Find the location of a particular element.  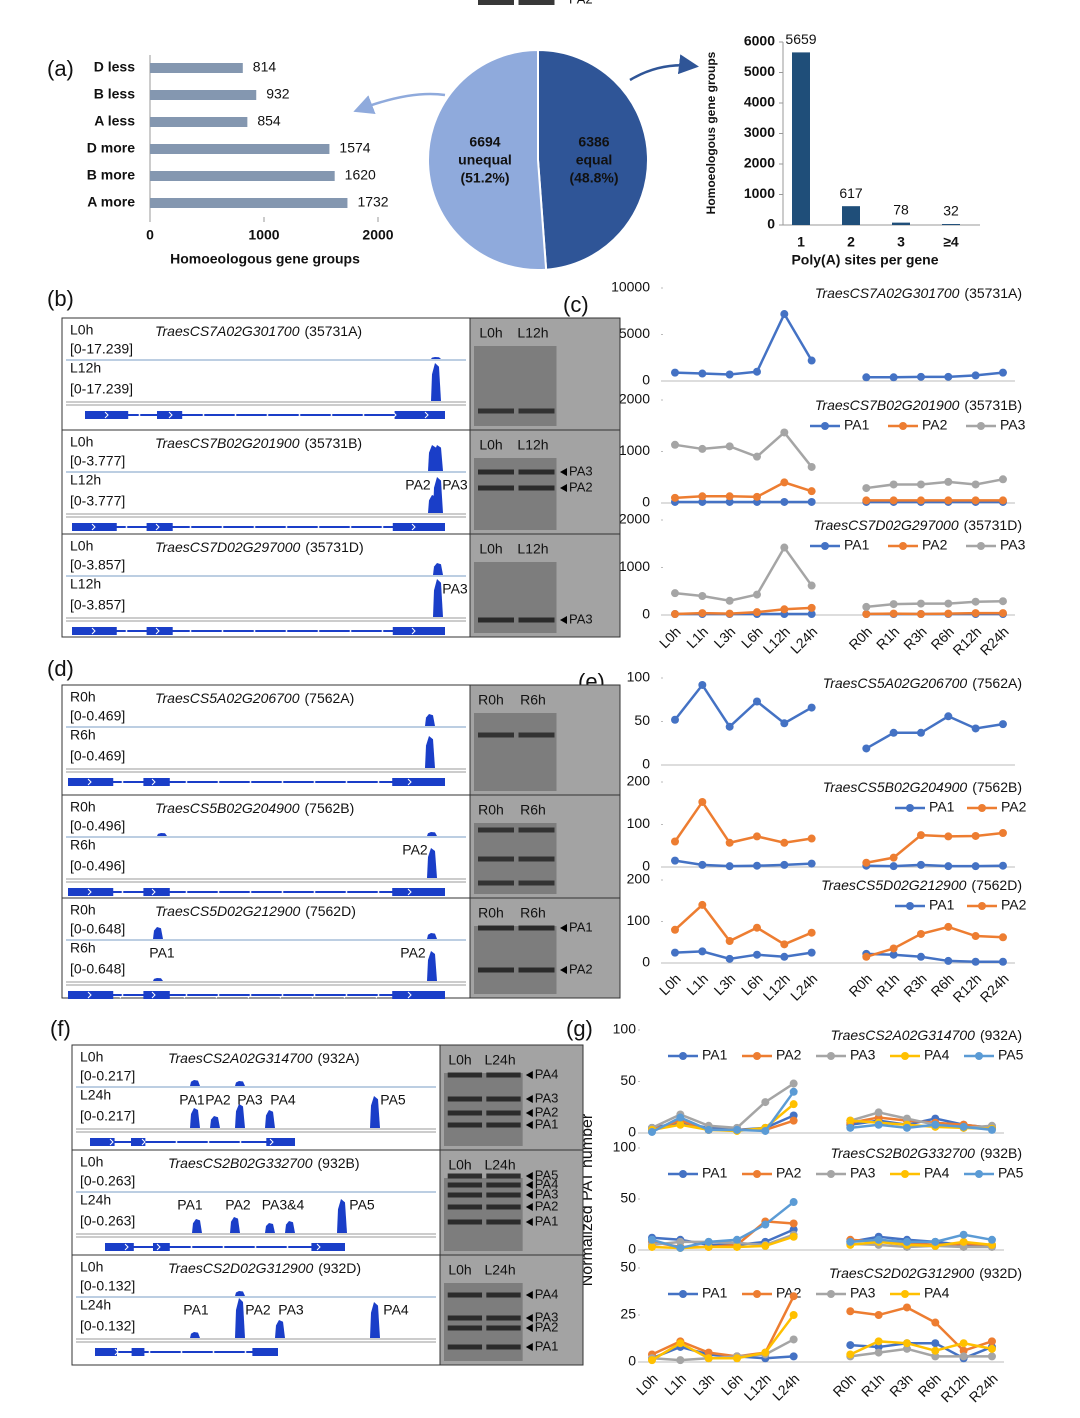

gene-name: TraesCS5D02G212900 is located at coordinates (893, 885).